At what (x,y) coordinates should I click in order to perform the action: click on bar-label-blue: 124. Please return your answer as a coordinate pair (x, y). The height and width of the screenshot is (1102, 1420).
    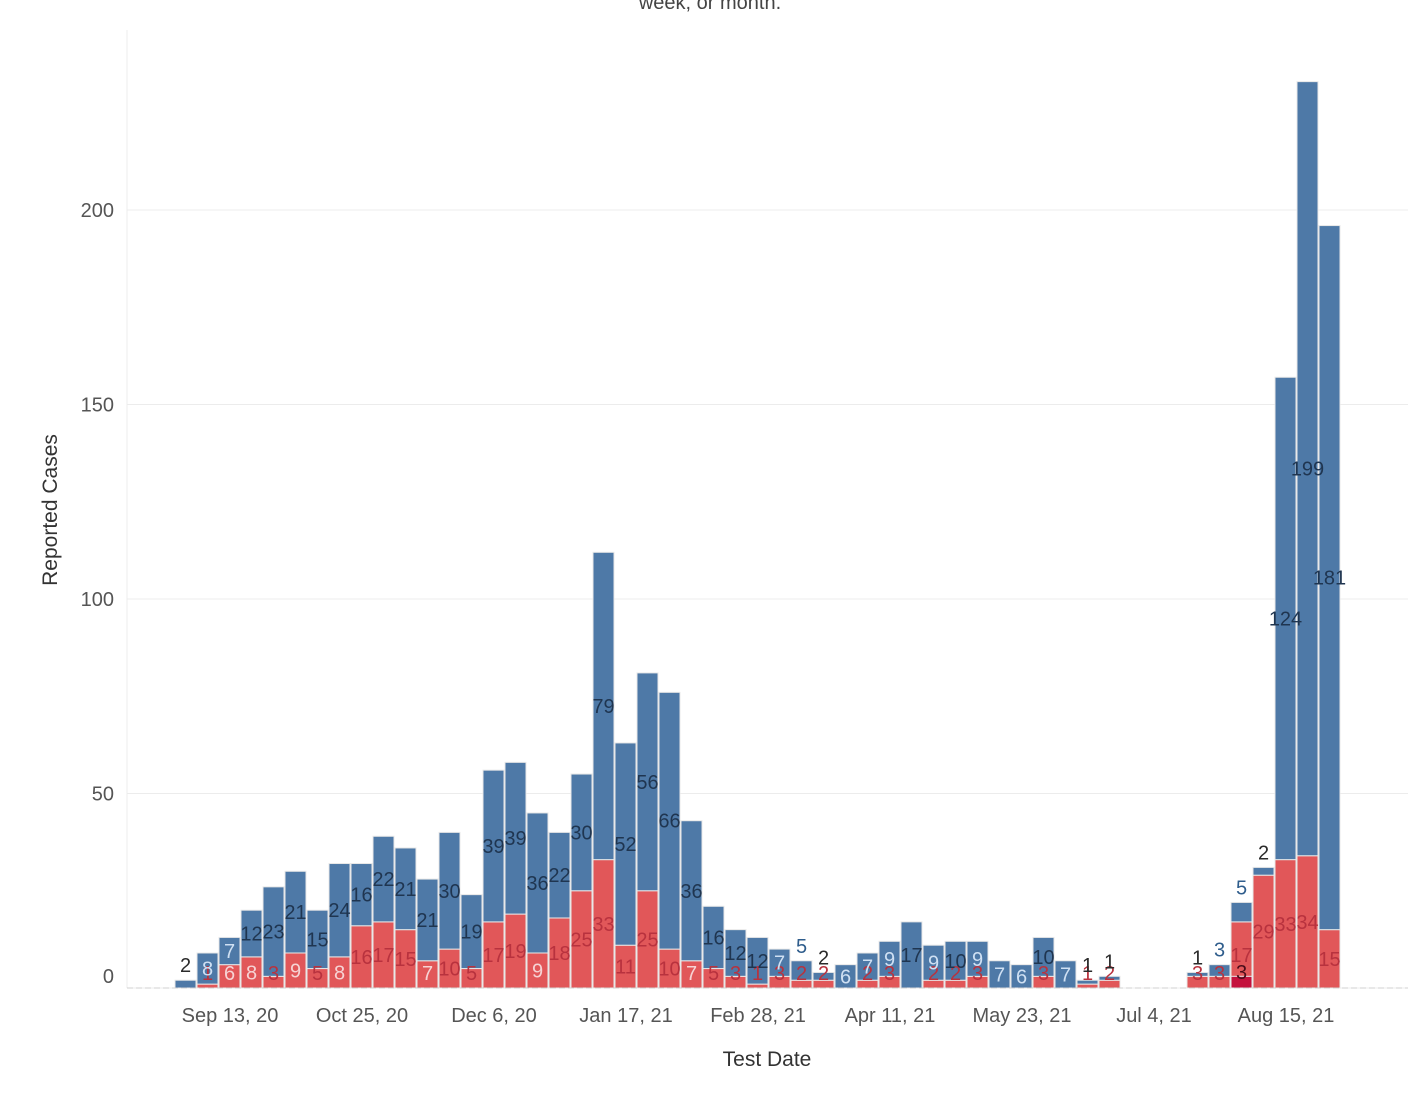
    Looking at the image, I should click on (1285, 619).